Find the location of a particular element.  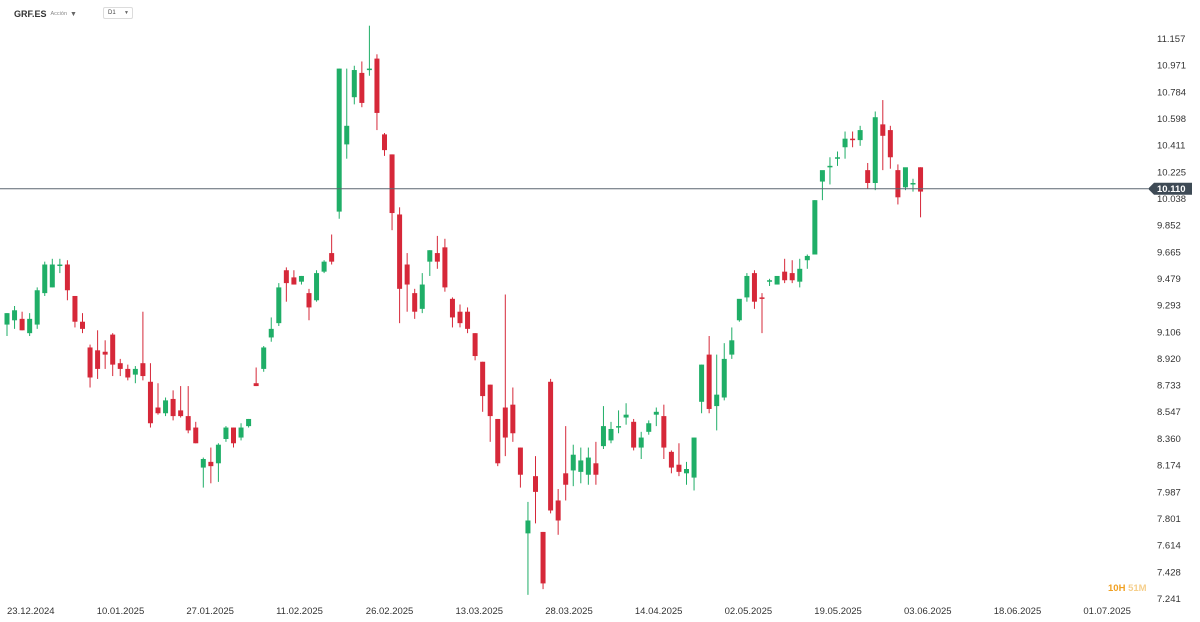

current-price-marker: 10.110 is located at coordinates (596, 188).